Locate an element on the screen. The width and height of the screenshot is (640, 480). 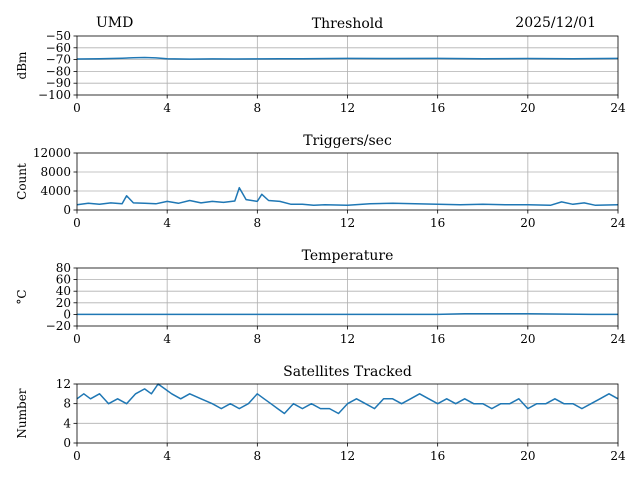
threshold-xtick-label: 0 is located at coordinates (77, 108).